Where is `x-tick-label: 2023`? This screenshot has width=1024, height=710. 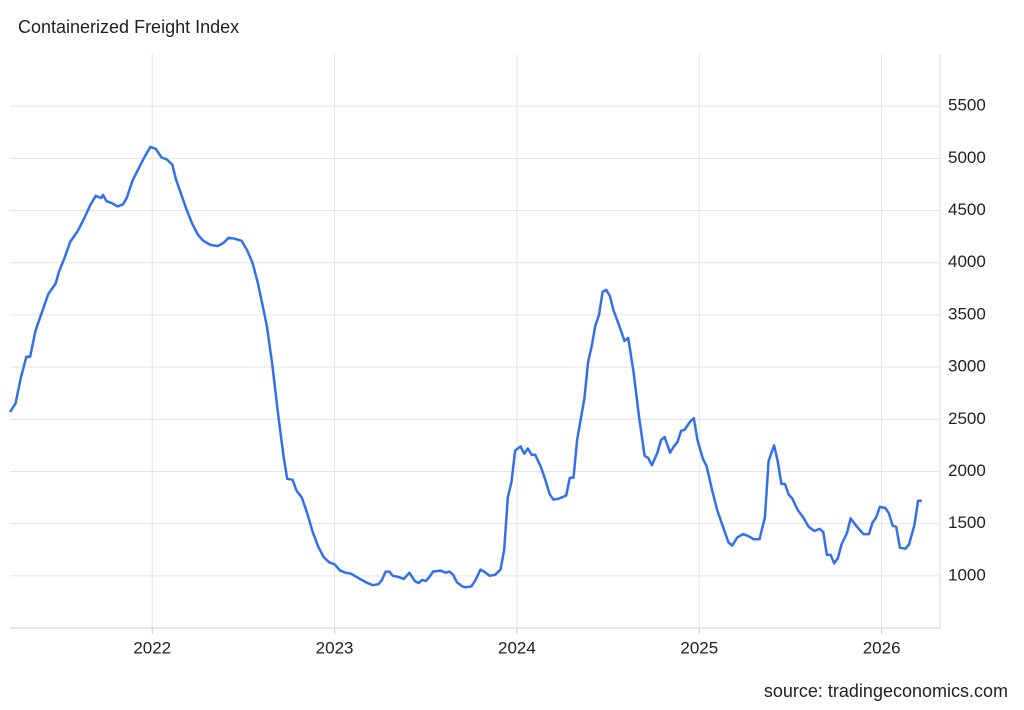 x-tick-label: 2023 is located at coordinates (335, 647).